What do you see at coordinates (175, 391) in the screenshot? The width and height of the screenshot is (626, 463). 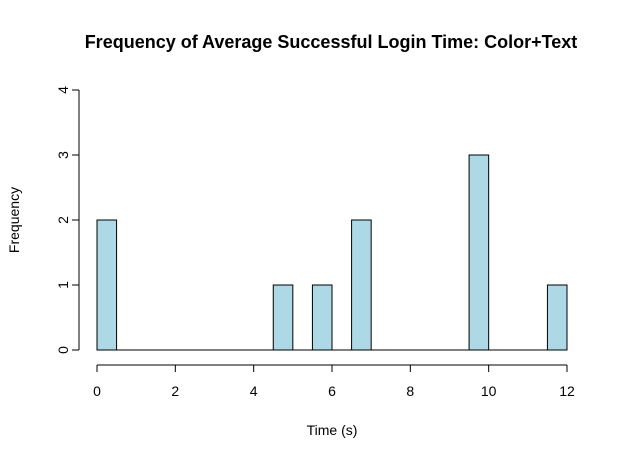 I see `x-tick-label: 2` at bounding box center [175, 391].